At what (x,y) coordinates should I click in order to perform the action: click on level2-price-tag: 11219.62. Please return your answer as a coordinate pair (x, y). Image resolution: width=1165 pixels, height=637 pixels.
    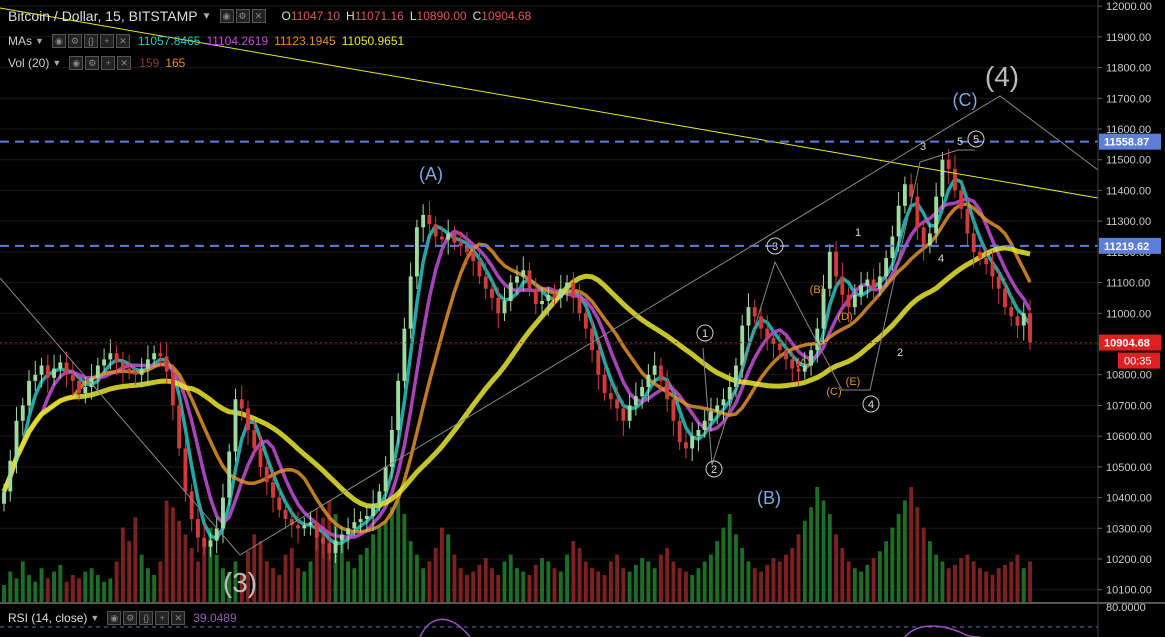
    Looking at the image, I should click on (1126, 247).